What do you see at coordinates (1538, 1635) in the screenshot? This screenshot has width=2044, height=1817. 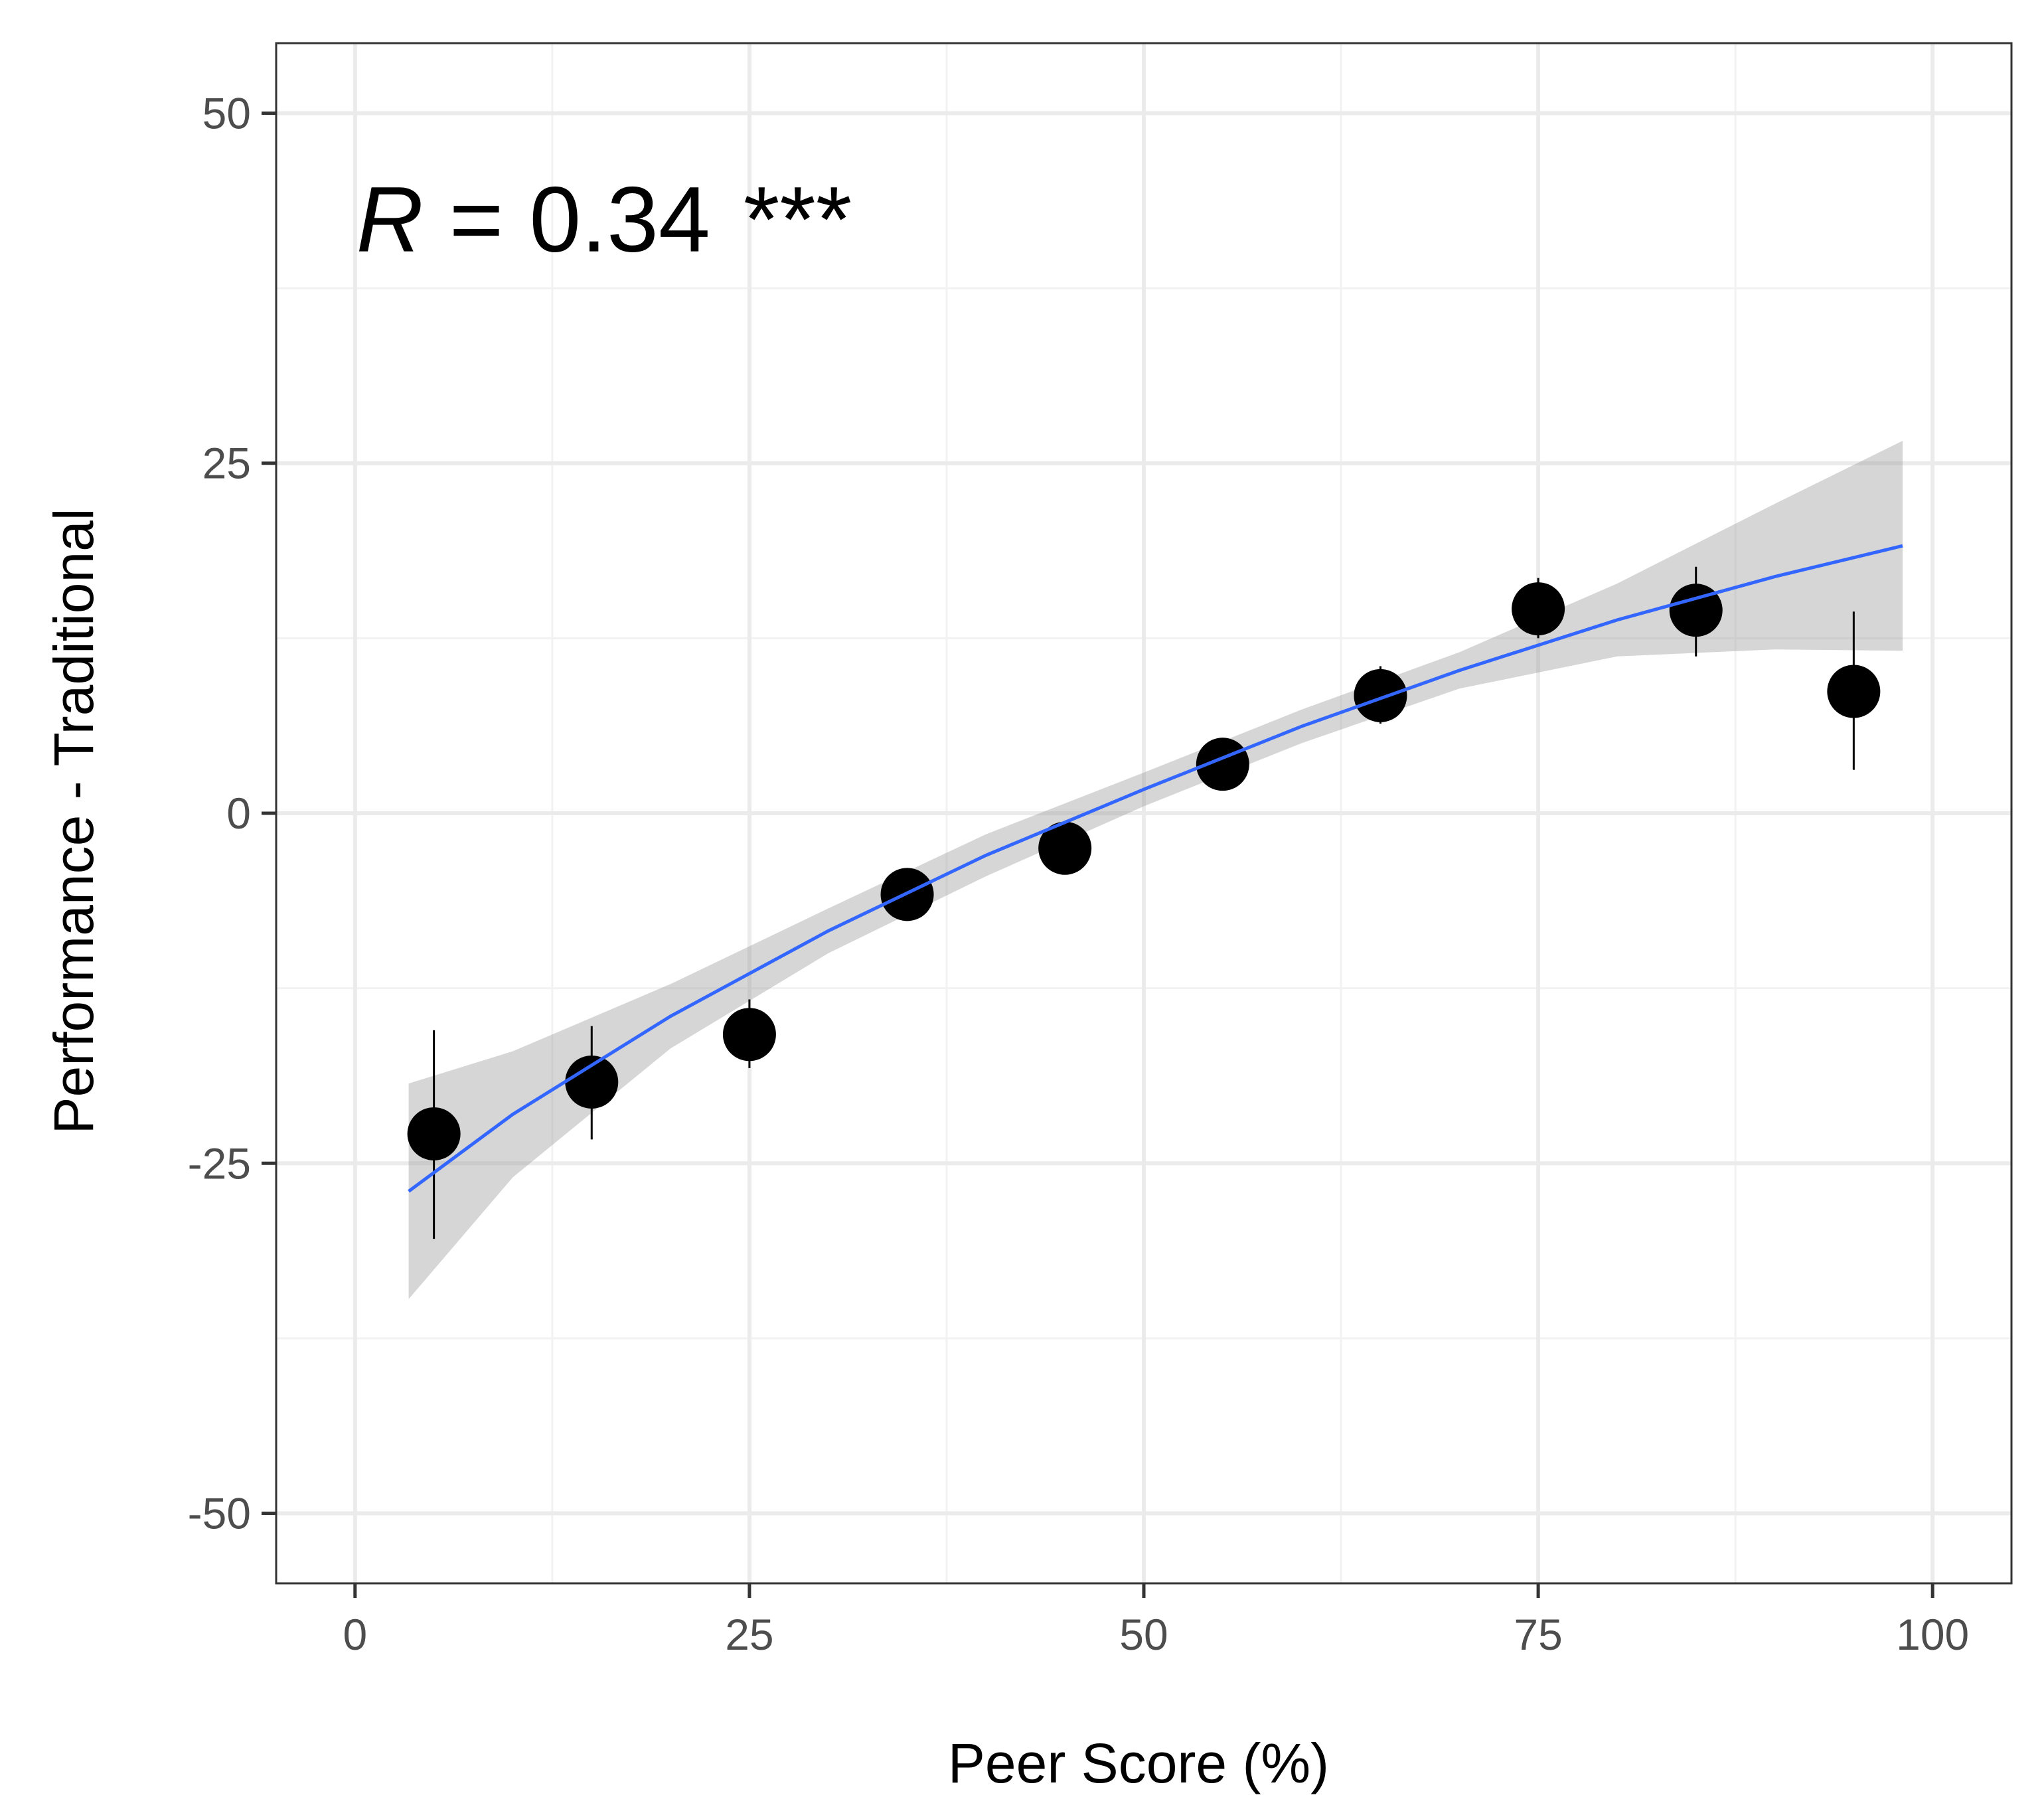 I see `x-tick-label: 75` at bounding box center [1538, 1635].